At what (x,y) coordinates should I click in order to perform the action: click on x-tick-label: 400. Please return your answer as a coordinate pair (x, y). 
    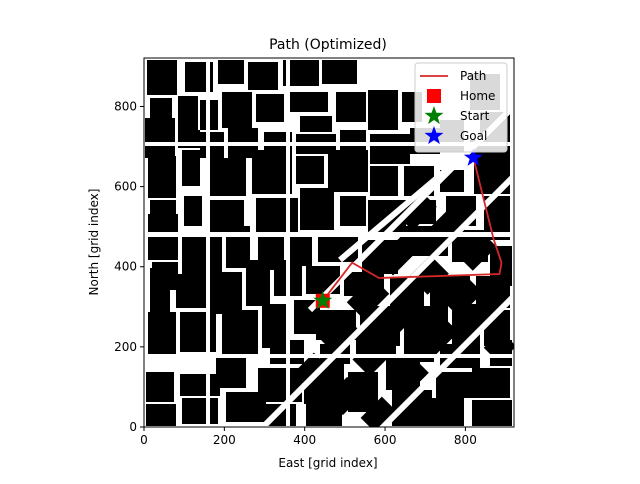
    Looking at the image, I should click on (304, 440).